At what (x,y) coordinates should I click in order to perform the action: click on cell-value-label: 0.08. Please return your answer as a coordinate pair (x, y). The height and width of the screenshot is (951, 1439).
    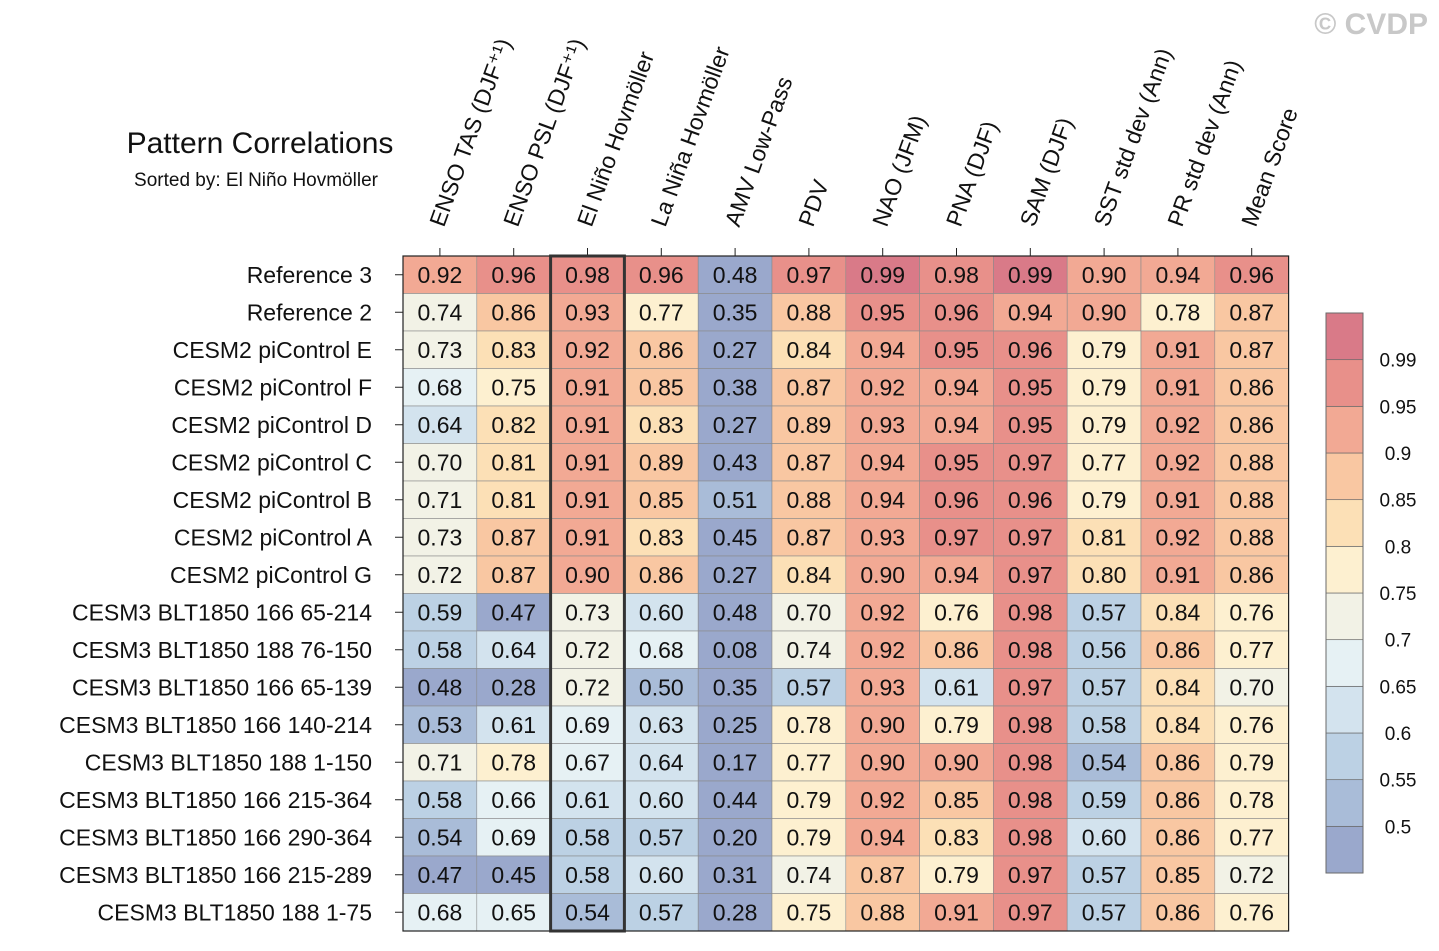
    Looking at the image, I should click on (735, 650).